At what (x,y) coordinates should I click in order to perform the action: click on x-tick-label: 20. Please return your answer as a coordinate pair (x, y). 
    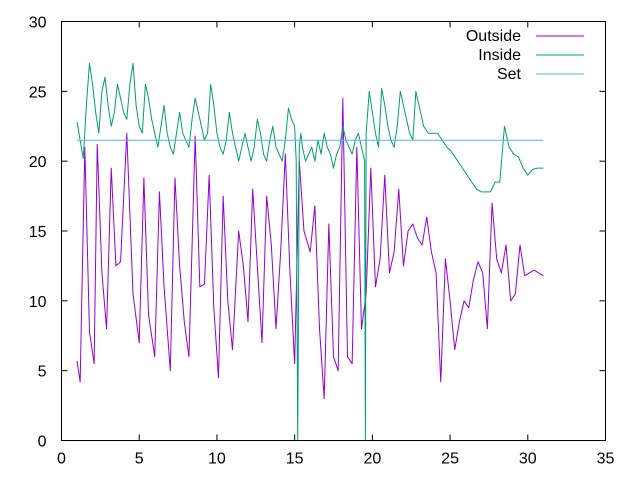
    Looking at the image, I should click on (372, 459).